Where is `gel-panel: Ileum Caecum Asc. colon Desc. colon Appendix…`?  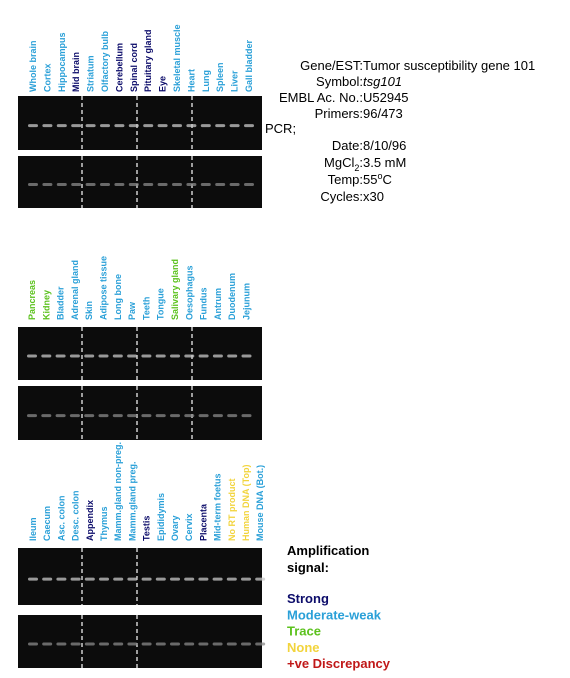
gel-panel: Ileum Caecum Asc. colon Desc. colon Appendix… is located at coordinates (142, 555).